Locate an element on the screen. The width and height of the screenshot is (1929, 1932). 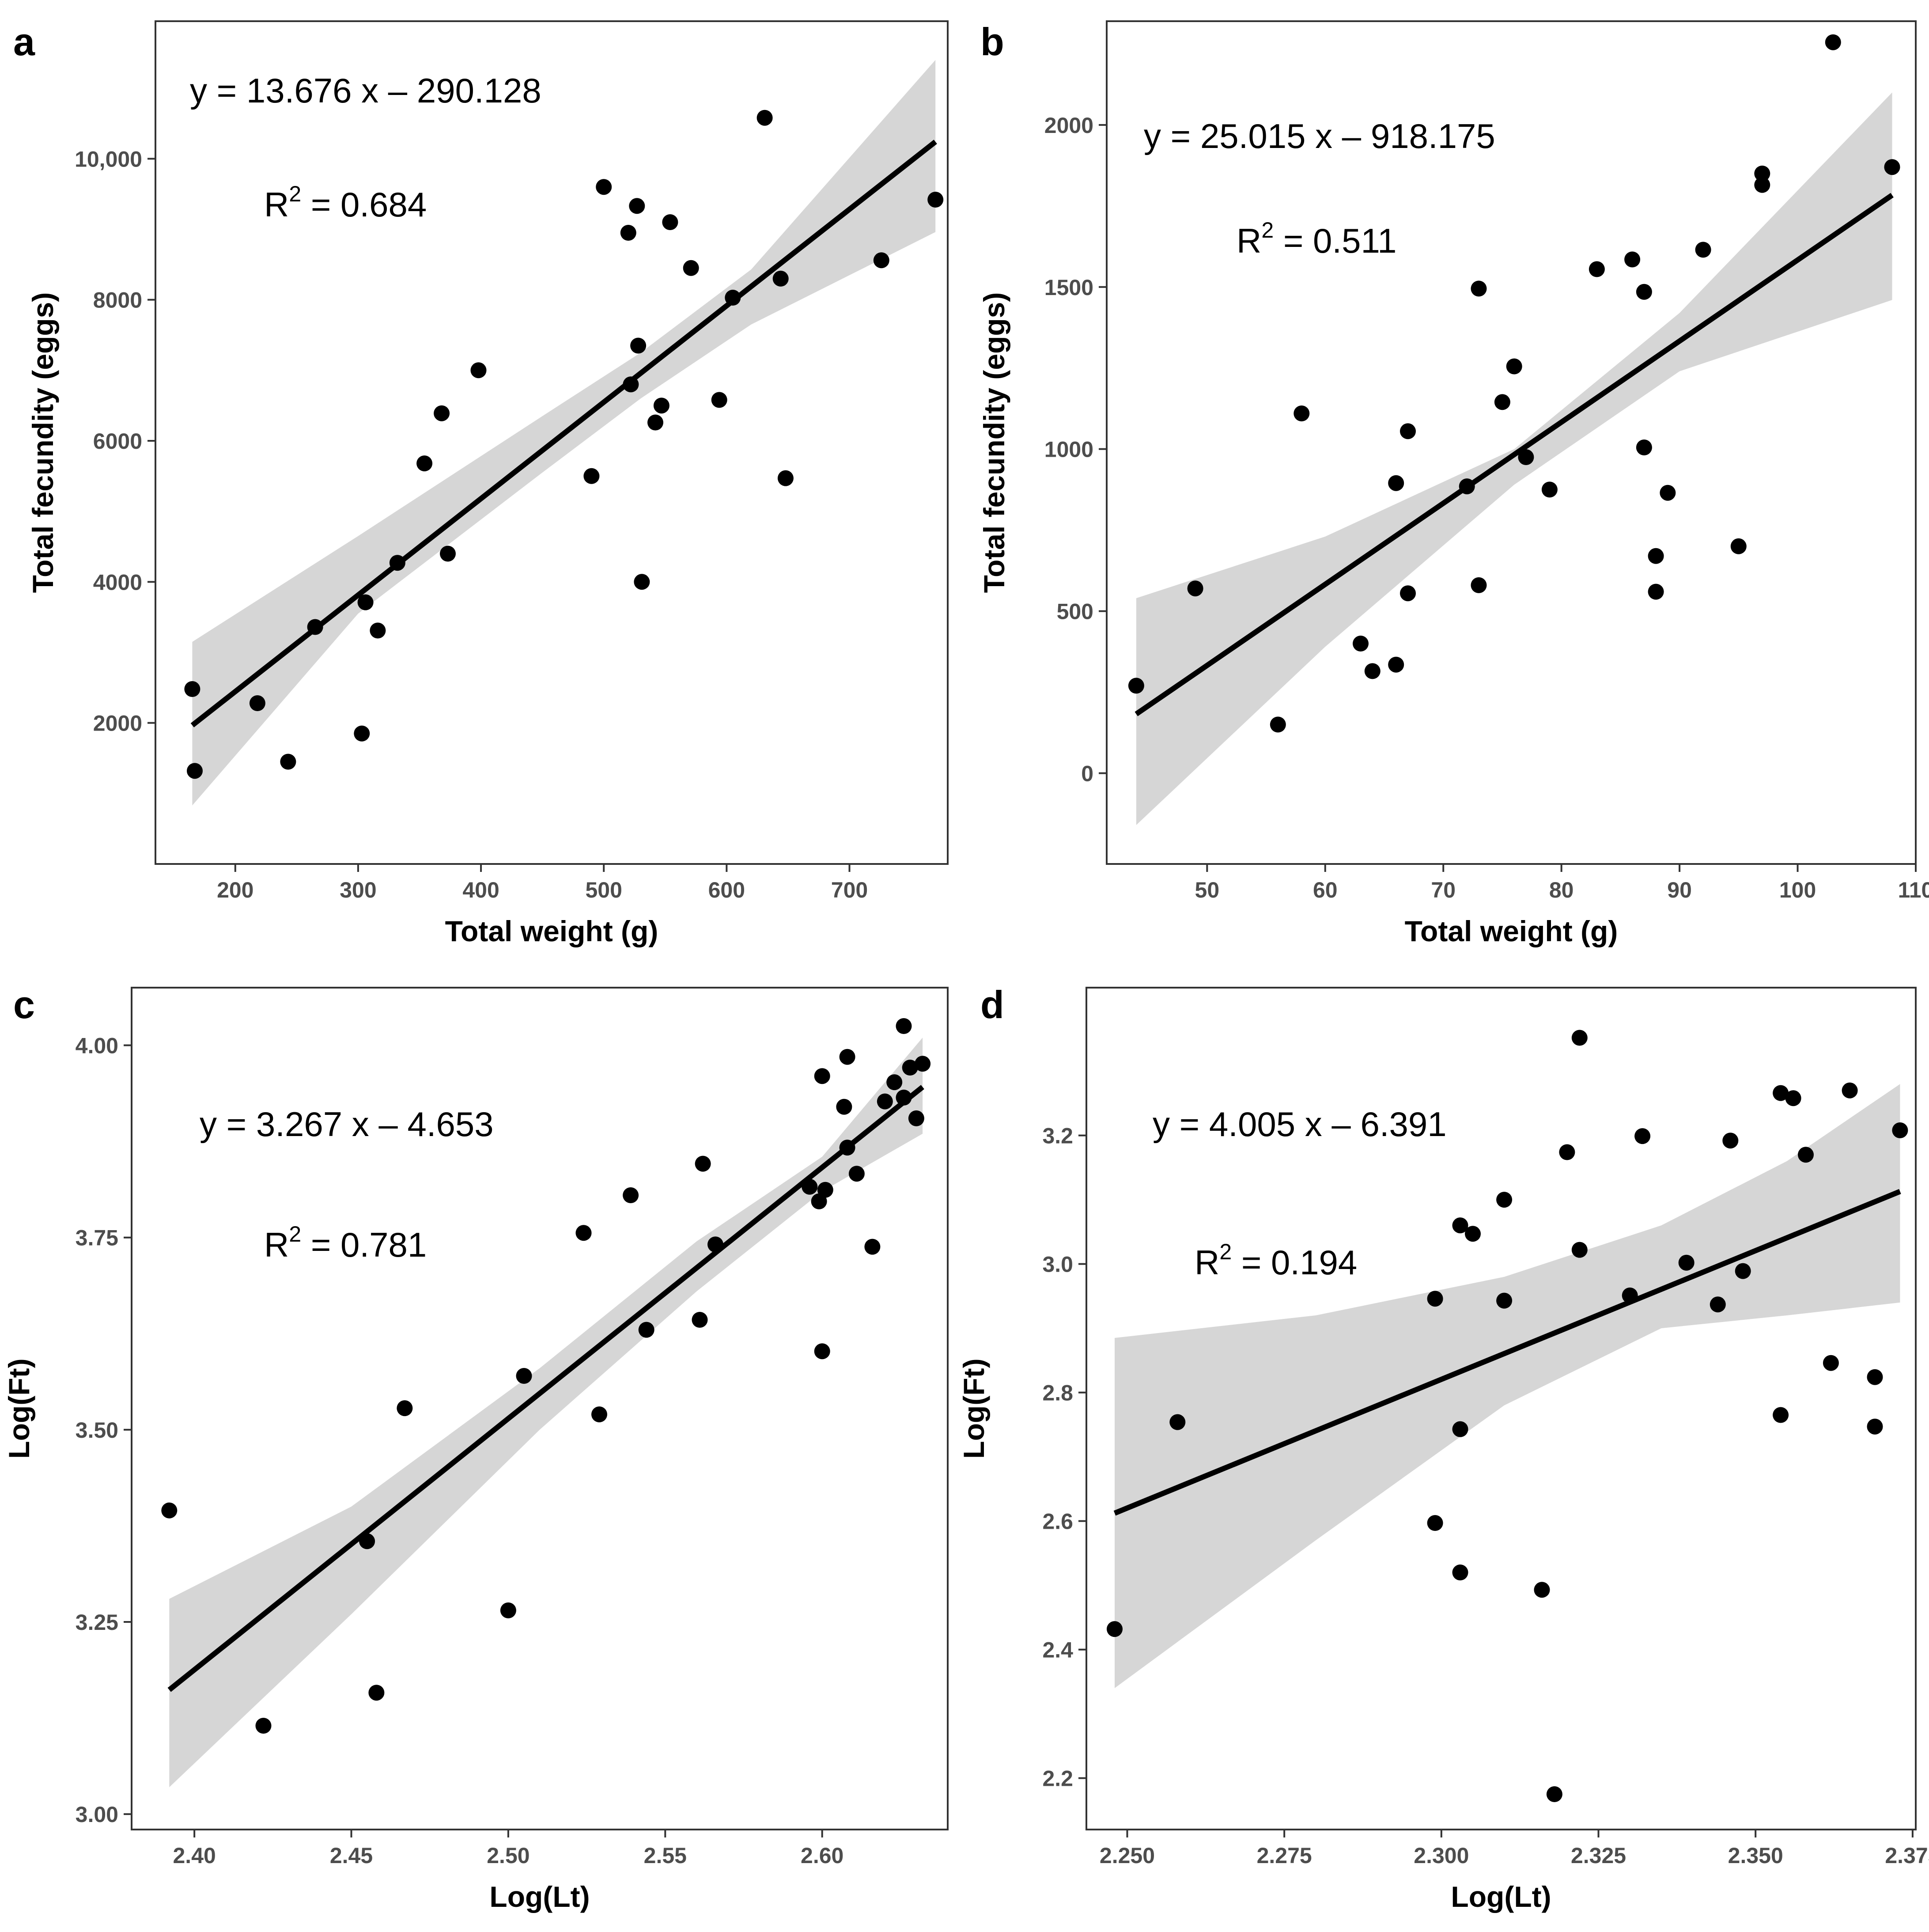
y-tick-label: 3.0 is located at coordinates (1057, 1265).